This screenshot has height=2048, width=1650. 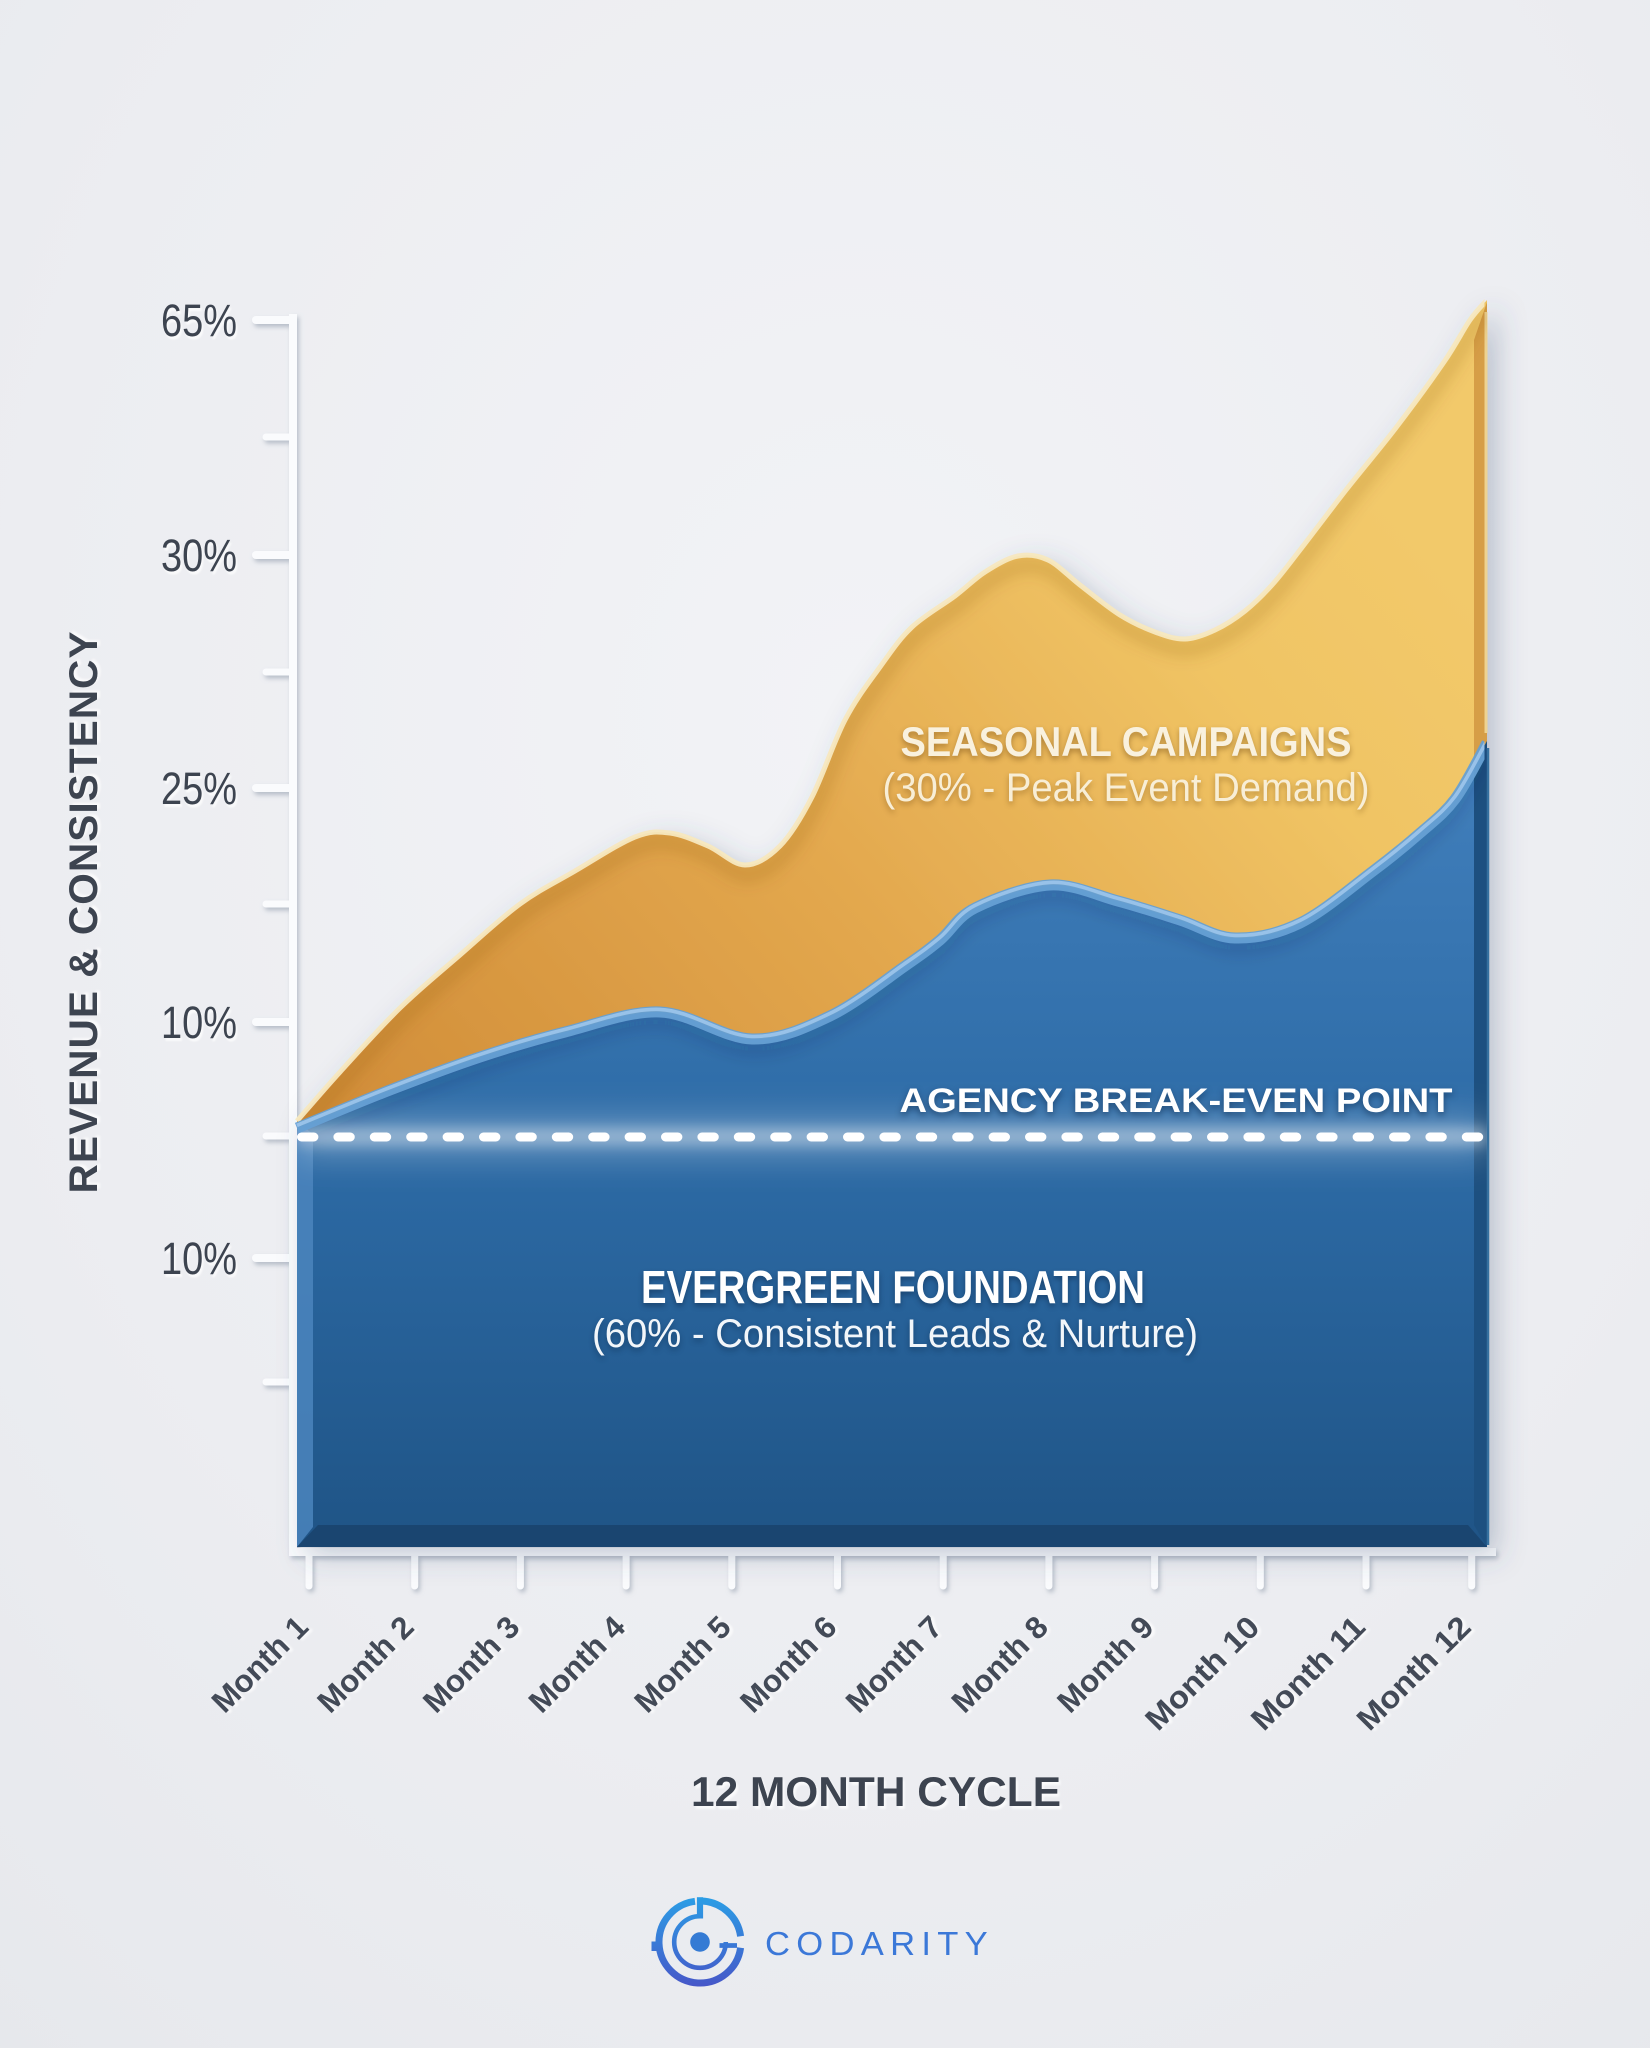 What do you see at coordinates (199, 320) in the screenshot?
I see `svg-text: 65%` at bounding box center [199, 320].